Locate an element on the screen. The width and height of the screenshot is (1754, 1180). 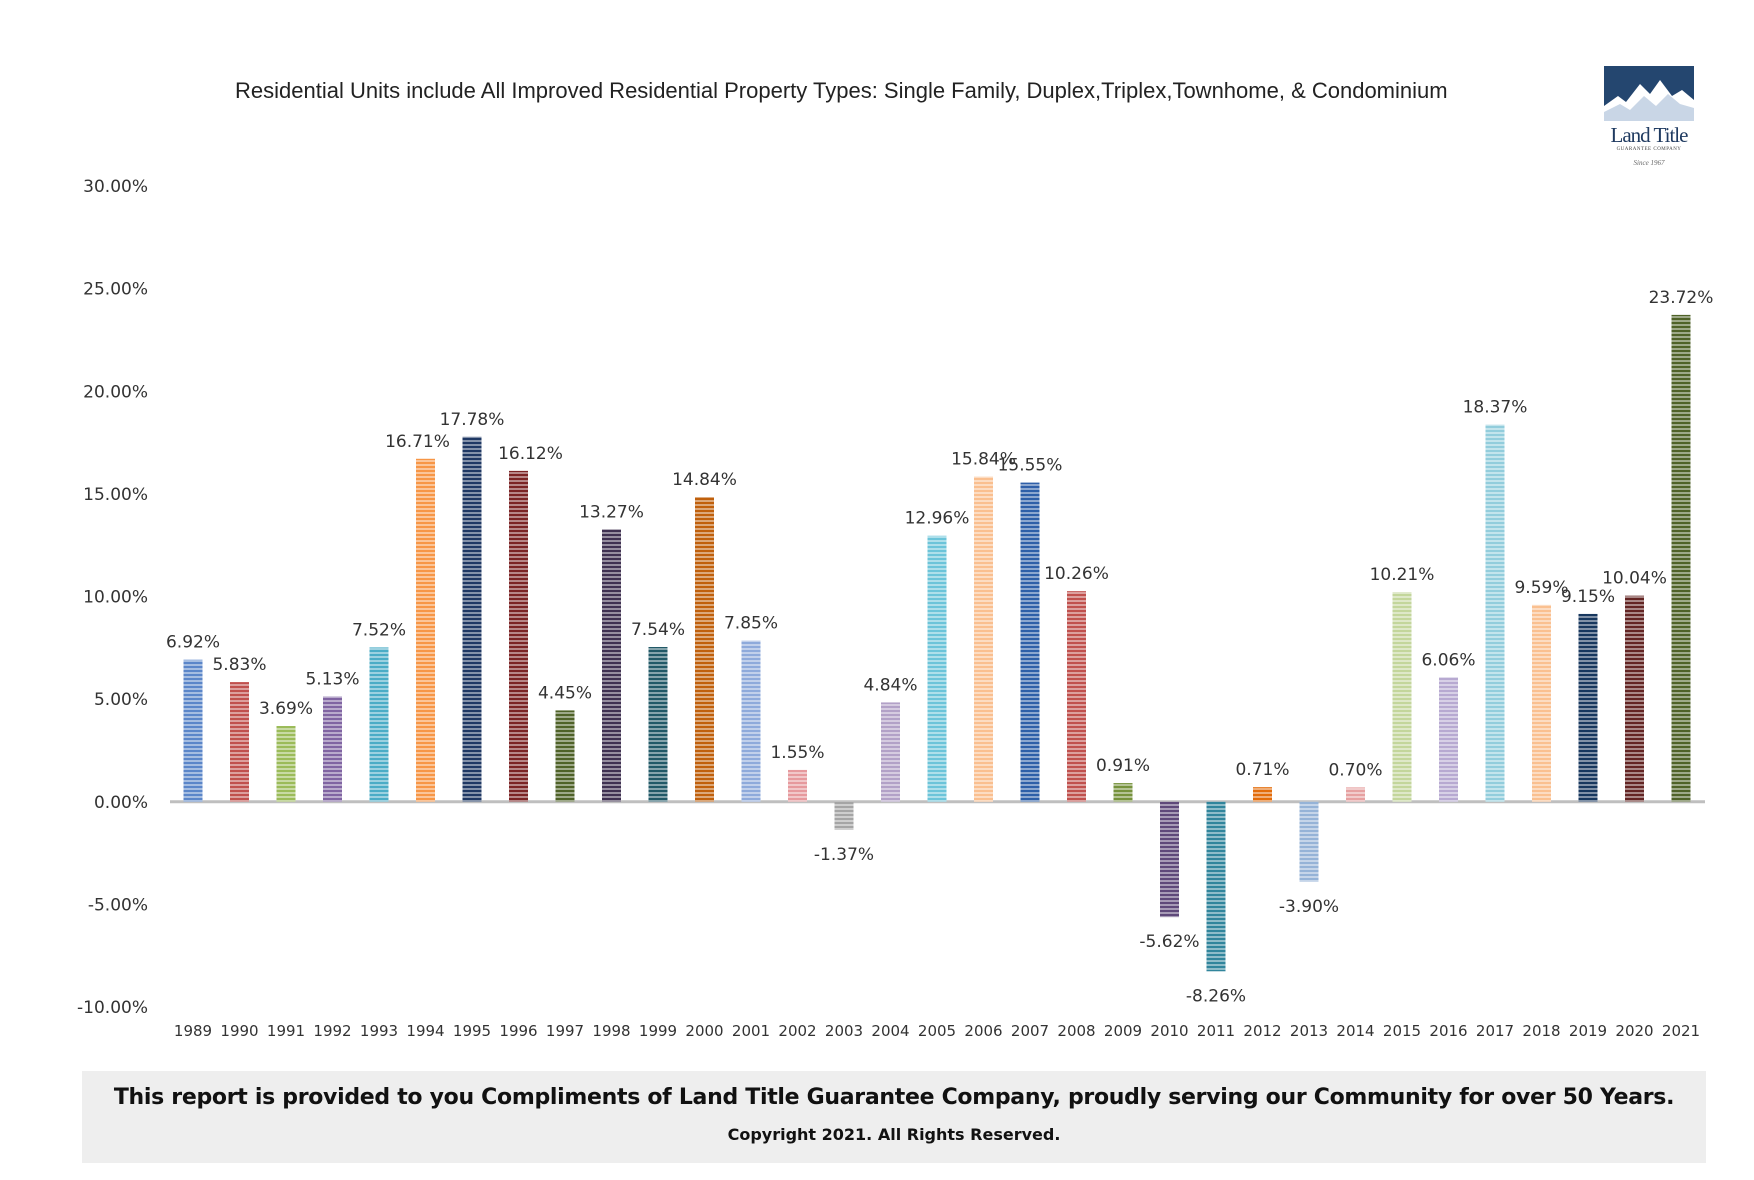
bar-2014 is located at coordinates (1355, 794).